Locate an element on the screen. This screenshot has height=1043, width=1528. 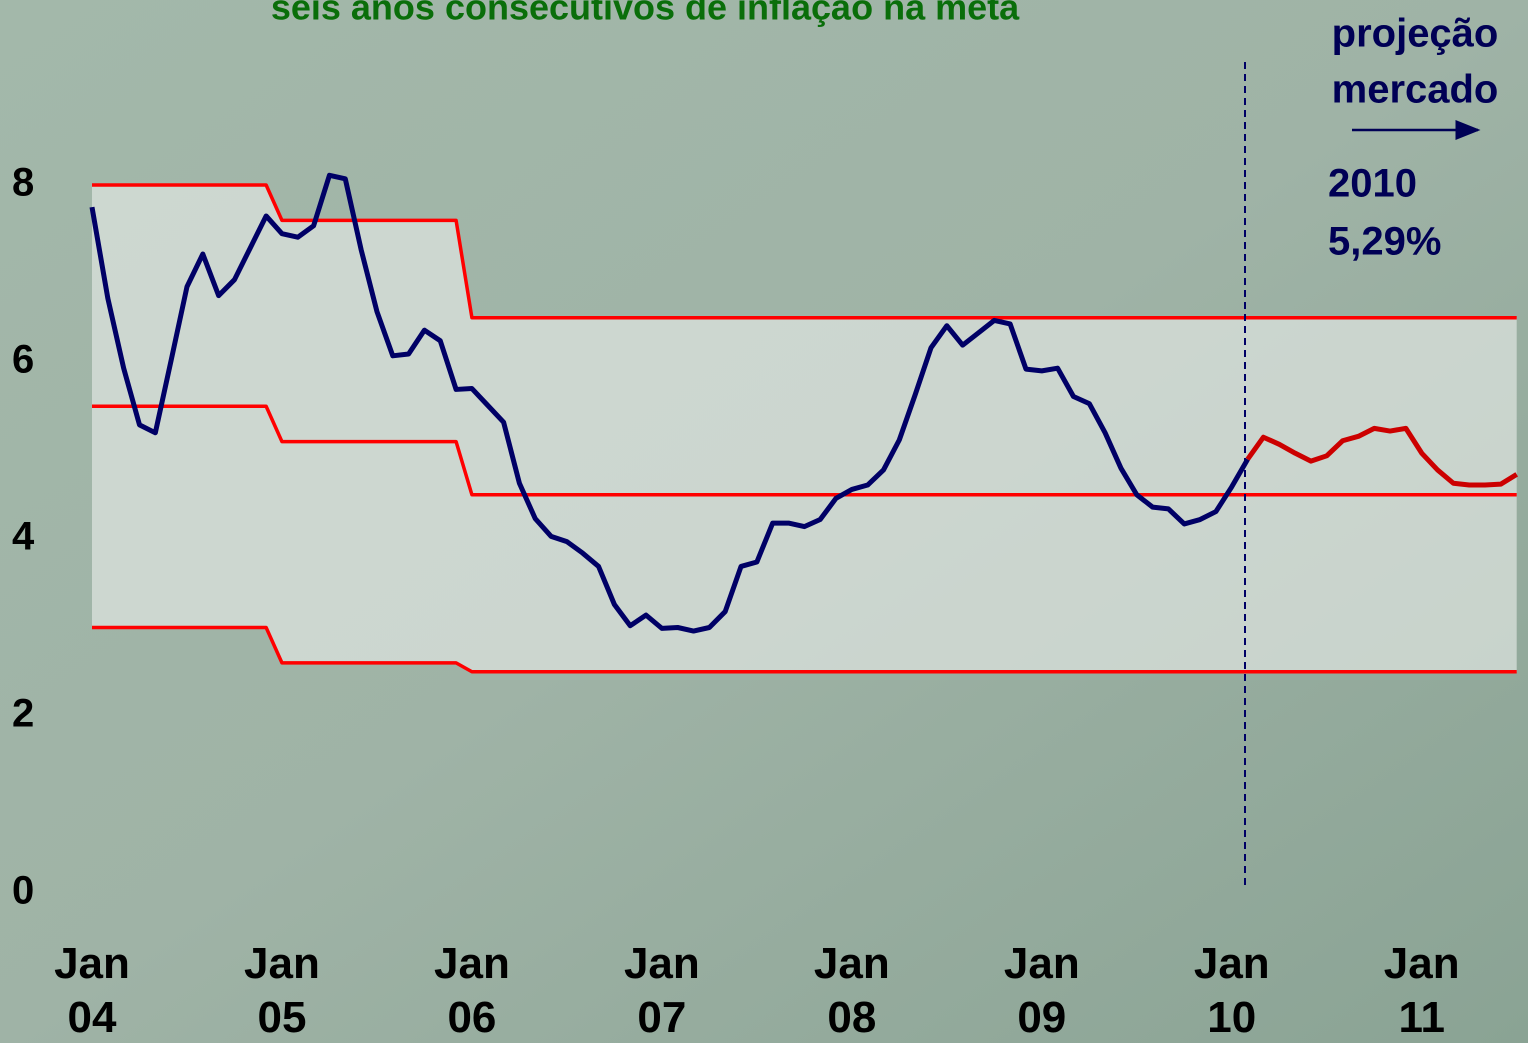
annotation: 5,29% is located at coordinates (1384, 242).